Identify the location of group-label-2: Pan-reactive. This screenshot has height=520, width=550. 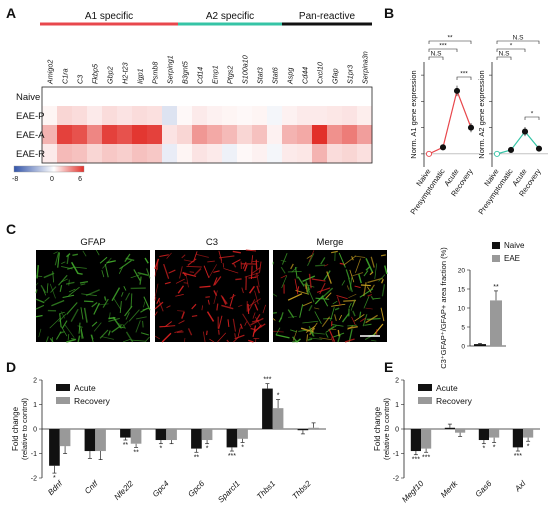
(327, 16).